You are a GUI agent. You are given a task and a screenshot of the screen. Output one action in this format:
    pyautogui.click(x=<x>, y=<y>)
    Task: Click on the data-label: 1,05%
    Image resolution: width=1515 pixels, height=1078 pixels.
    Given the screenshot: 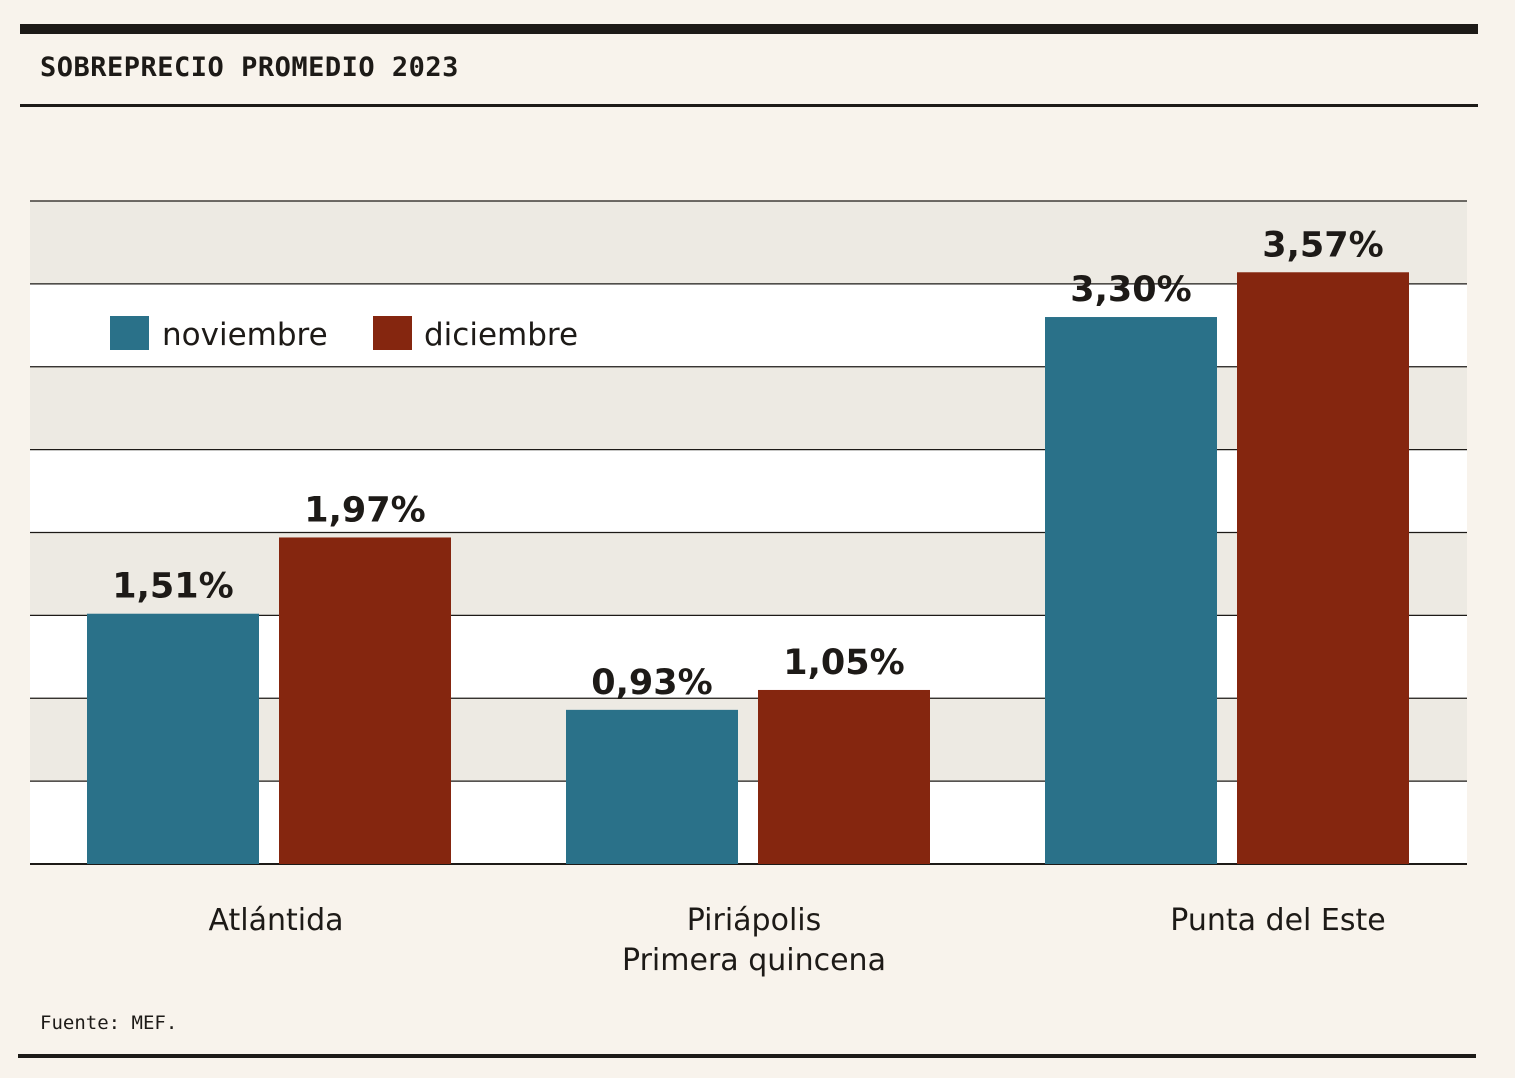 What is the action you would take?
    pyautogui.click(x=843, y=663)
    